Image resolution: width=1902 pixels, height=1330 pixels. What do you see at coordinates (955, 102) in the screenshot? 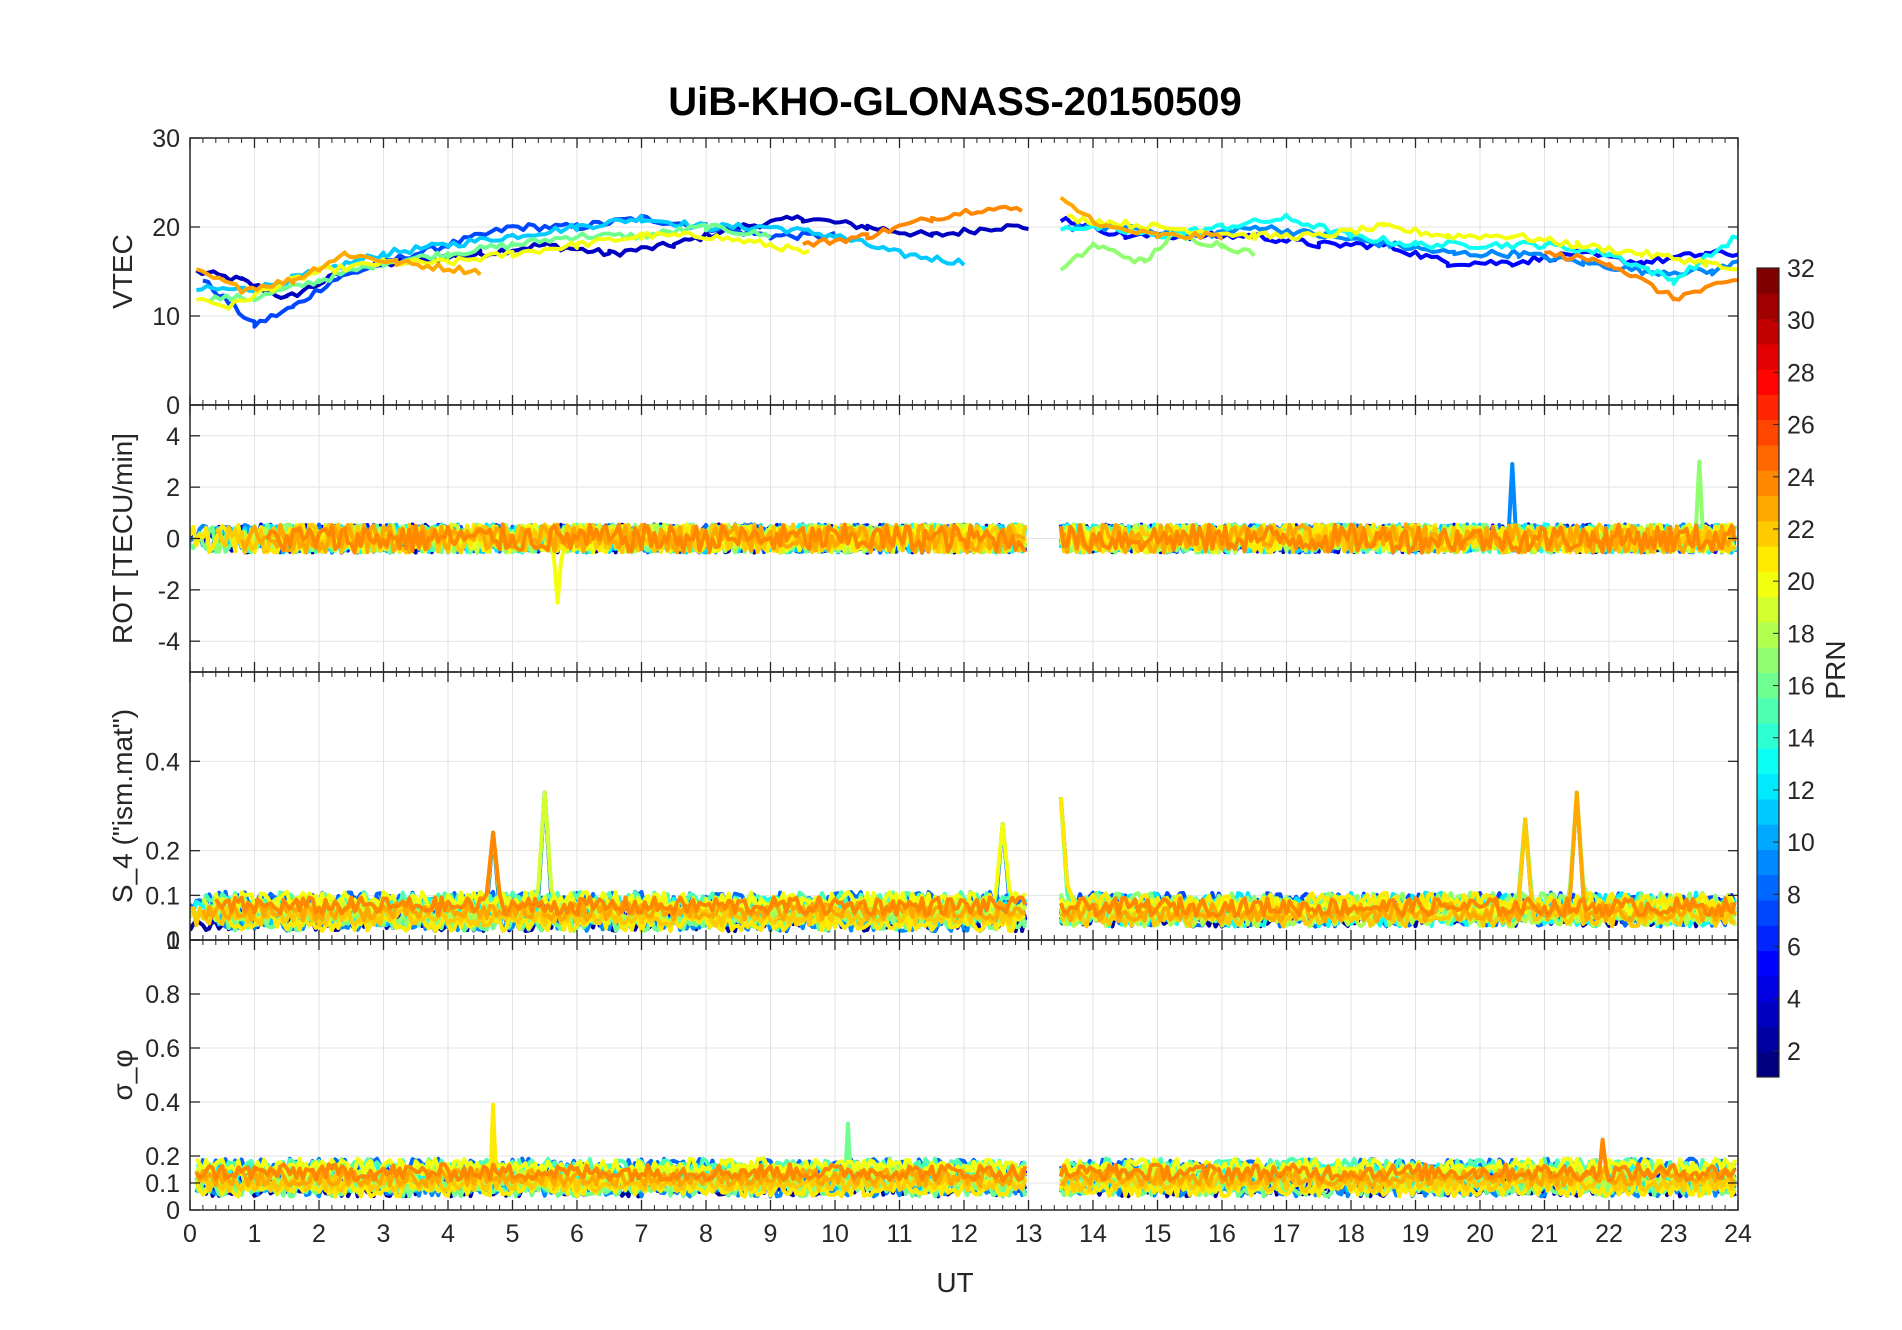
I see `chart-title: UiB-KHO-GLONASS-20150509` at bounding box center [955, 102].